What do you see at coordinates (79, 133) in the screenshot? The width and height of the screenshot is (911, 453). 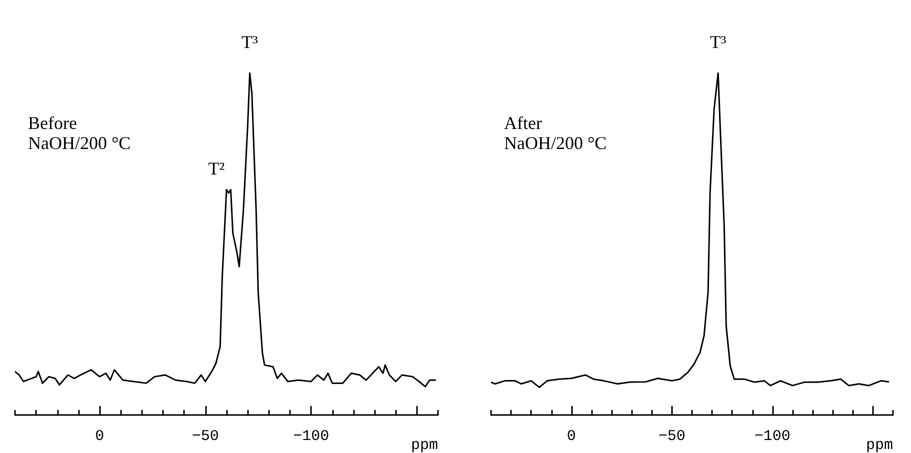 I see `annotation: Before NaOH/200 °C` at bounding box center [79, 133].